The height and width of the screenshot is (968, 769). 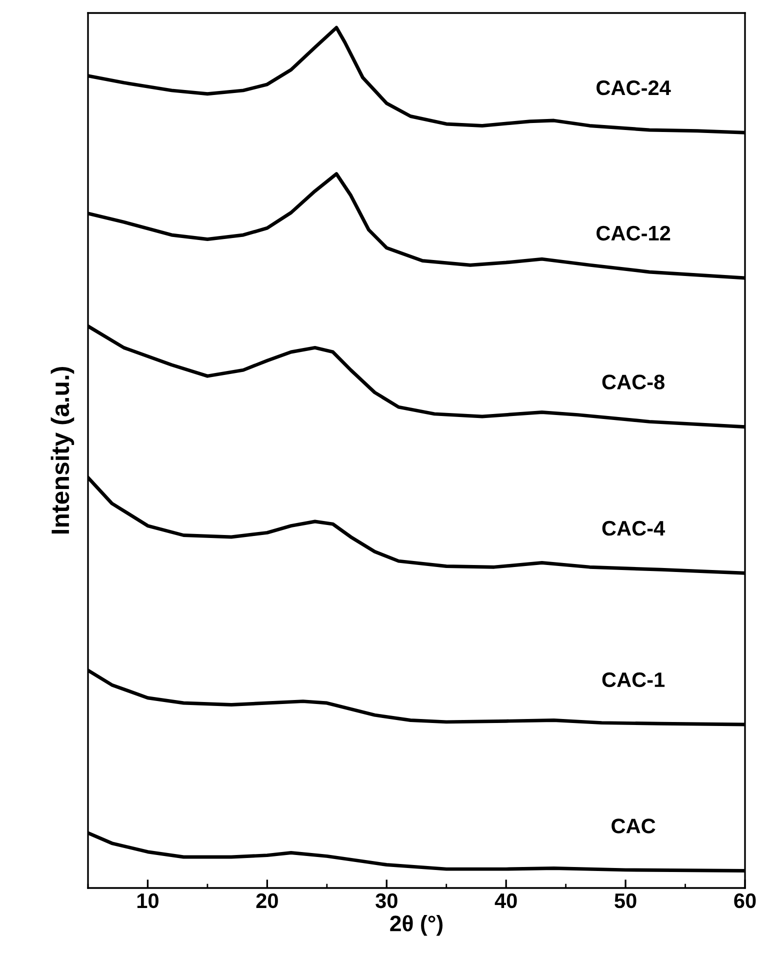 What do you see at coordinates (745, 900) in the screenshot?
I see `x-tick-label: 60` at bounding box center [745, 900].